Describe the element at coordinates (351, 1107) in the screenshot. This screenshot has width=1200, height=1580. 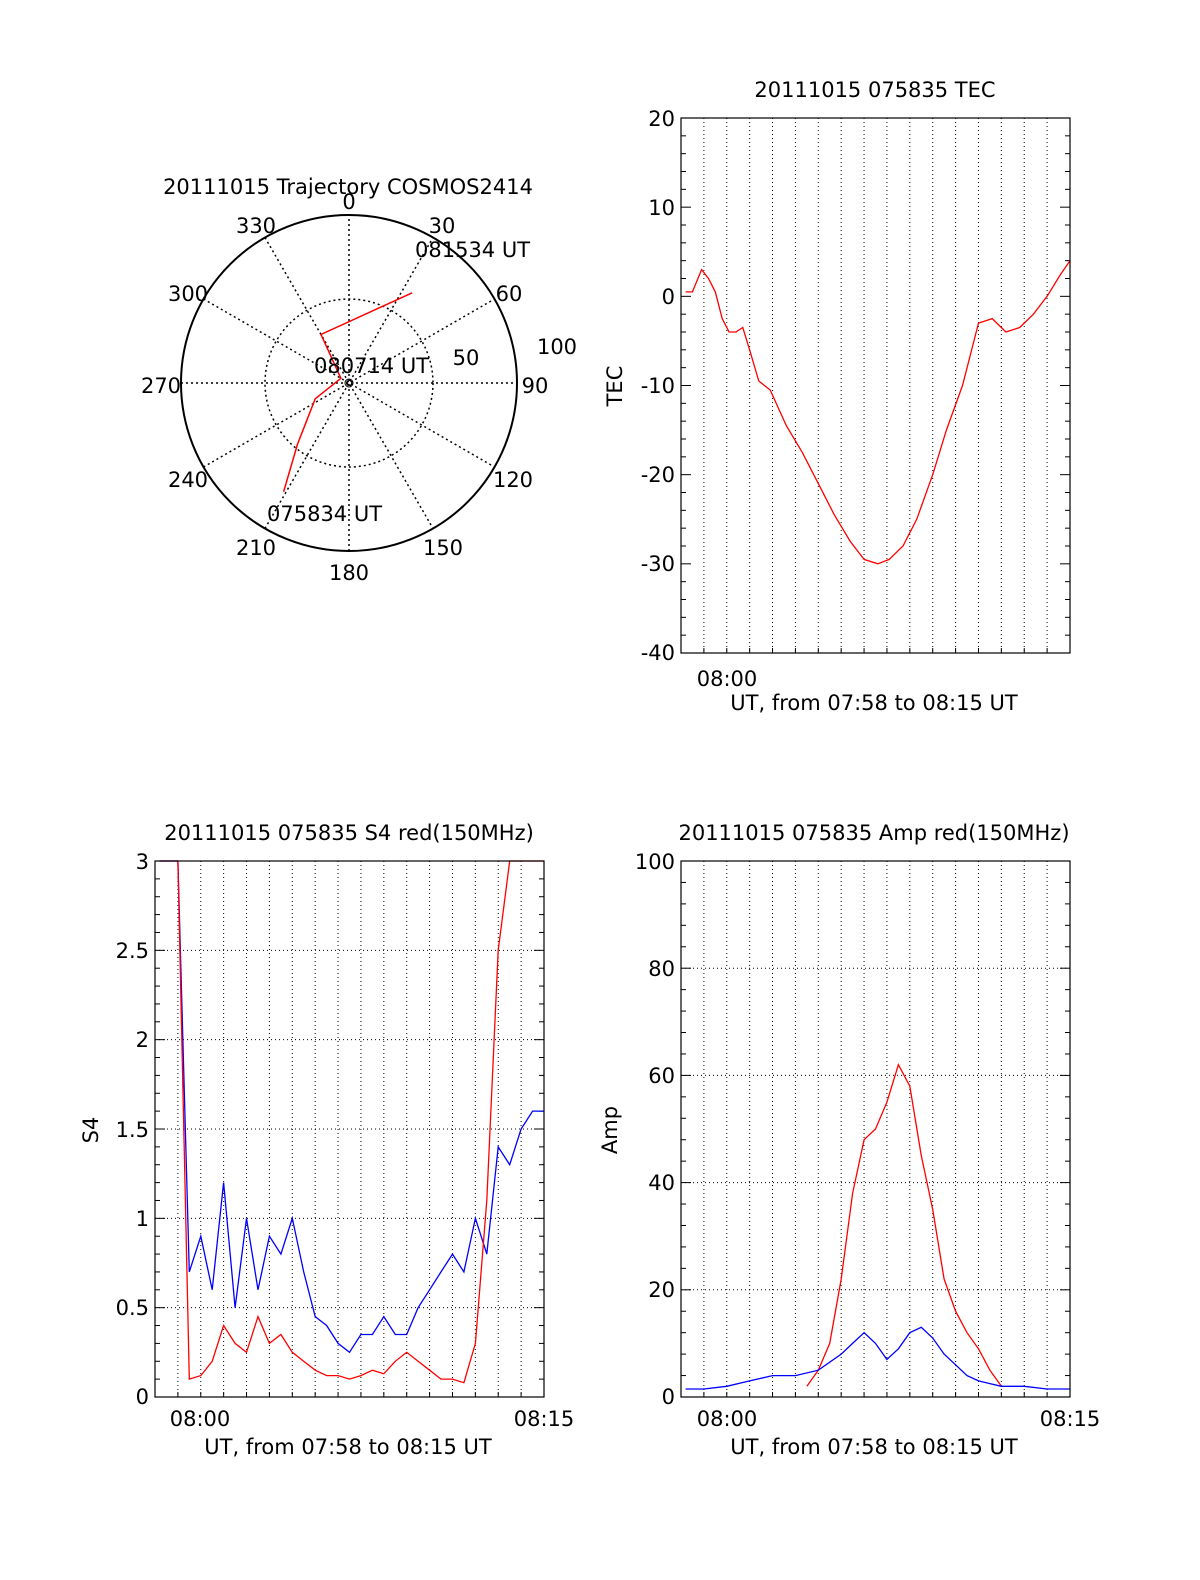
I see `s4-series-line-blue` at that location.